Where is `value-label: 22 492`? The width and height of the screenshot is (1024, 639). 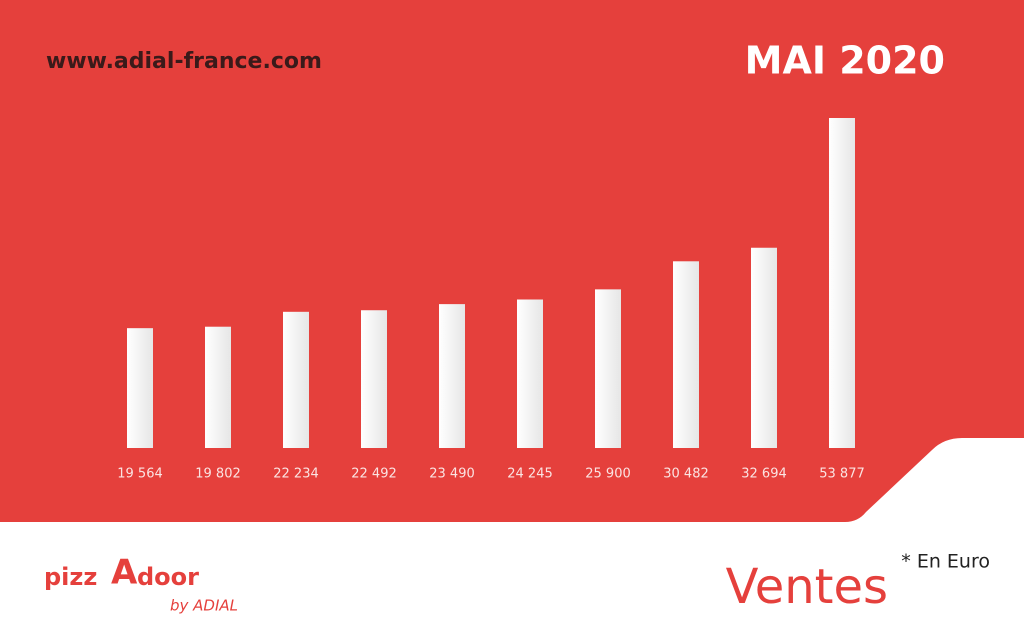 value-label: 22 492 is located at coordinates (374, 474).